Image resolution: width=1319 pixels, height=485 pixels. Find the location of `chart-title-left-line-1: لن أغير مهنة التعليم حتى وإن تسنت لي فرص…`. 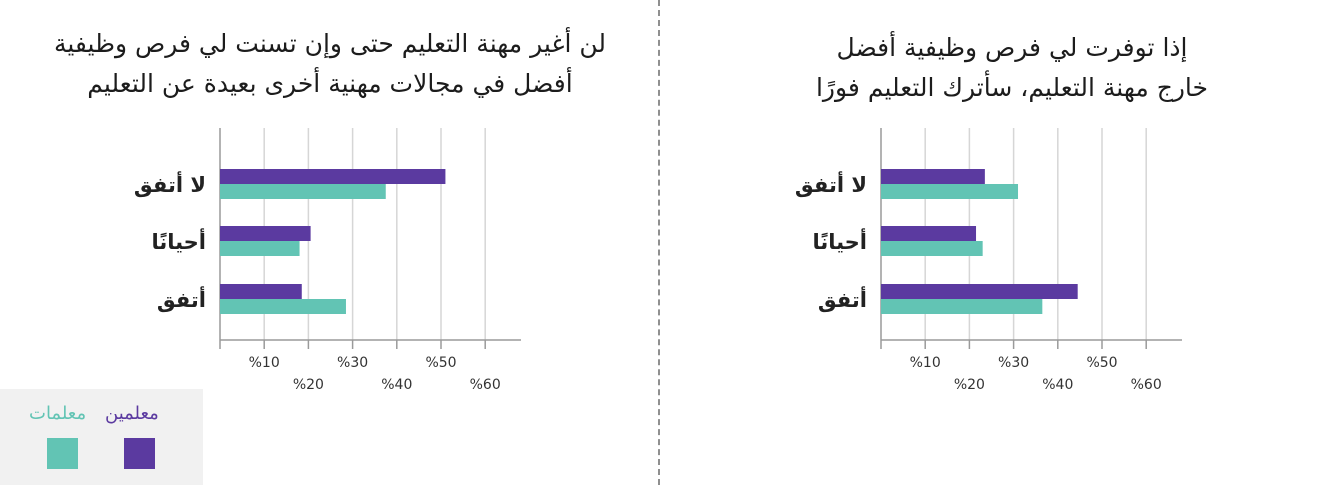

chart-title-left-line-1: لن أغير مهنة التعليم حتى وإن تسنت لي فرص… is located at coordinates (330, 43).